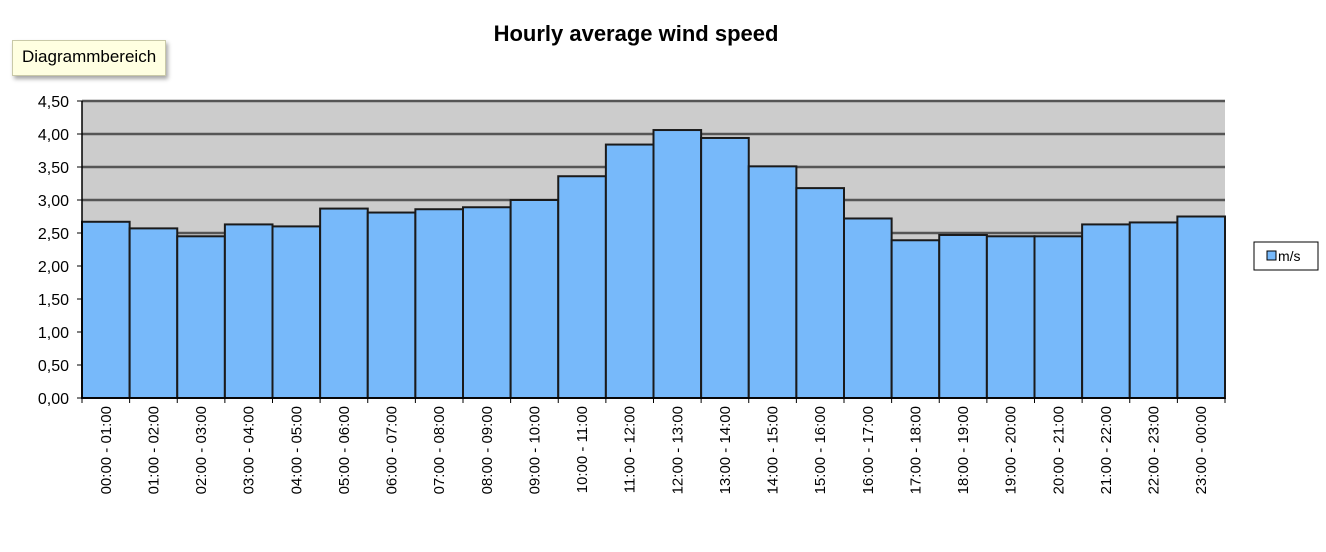  Describe the element at coordinates (868, 450) in the screenshot. I see `x-tick-label: 16:00 - 17:00` at that location.